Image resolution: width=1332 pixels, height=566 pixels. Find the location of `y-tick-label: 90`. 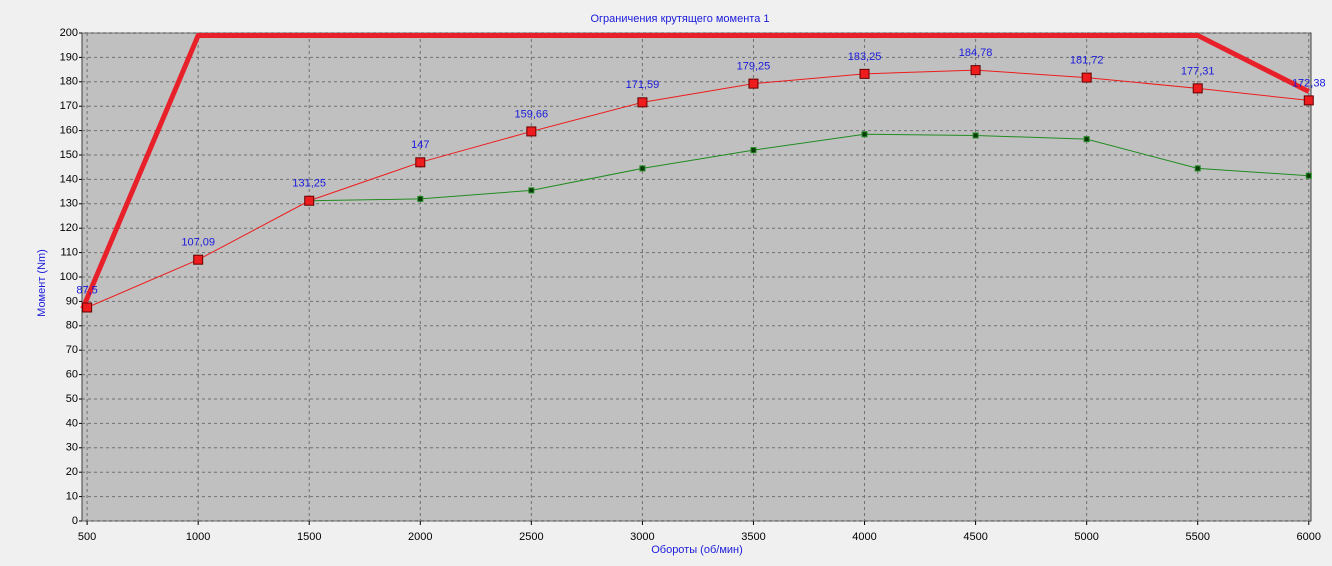

y-tick-label: 90 is located at coordinates (72, 301).